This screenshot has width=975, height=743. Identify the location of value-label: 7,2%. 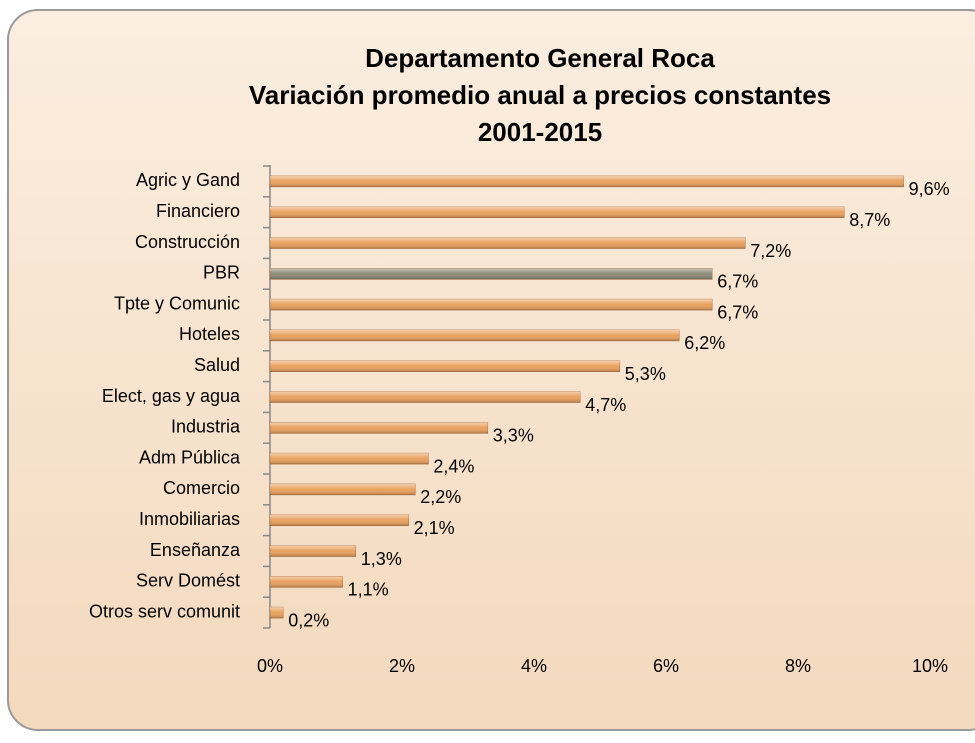
(770, 251).